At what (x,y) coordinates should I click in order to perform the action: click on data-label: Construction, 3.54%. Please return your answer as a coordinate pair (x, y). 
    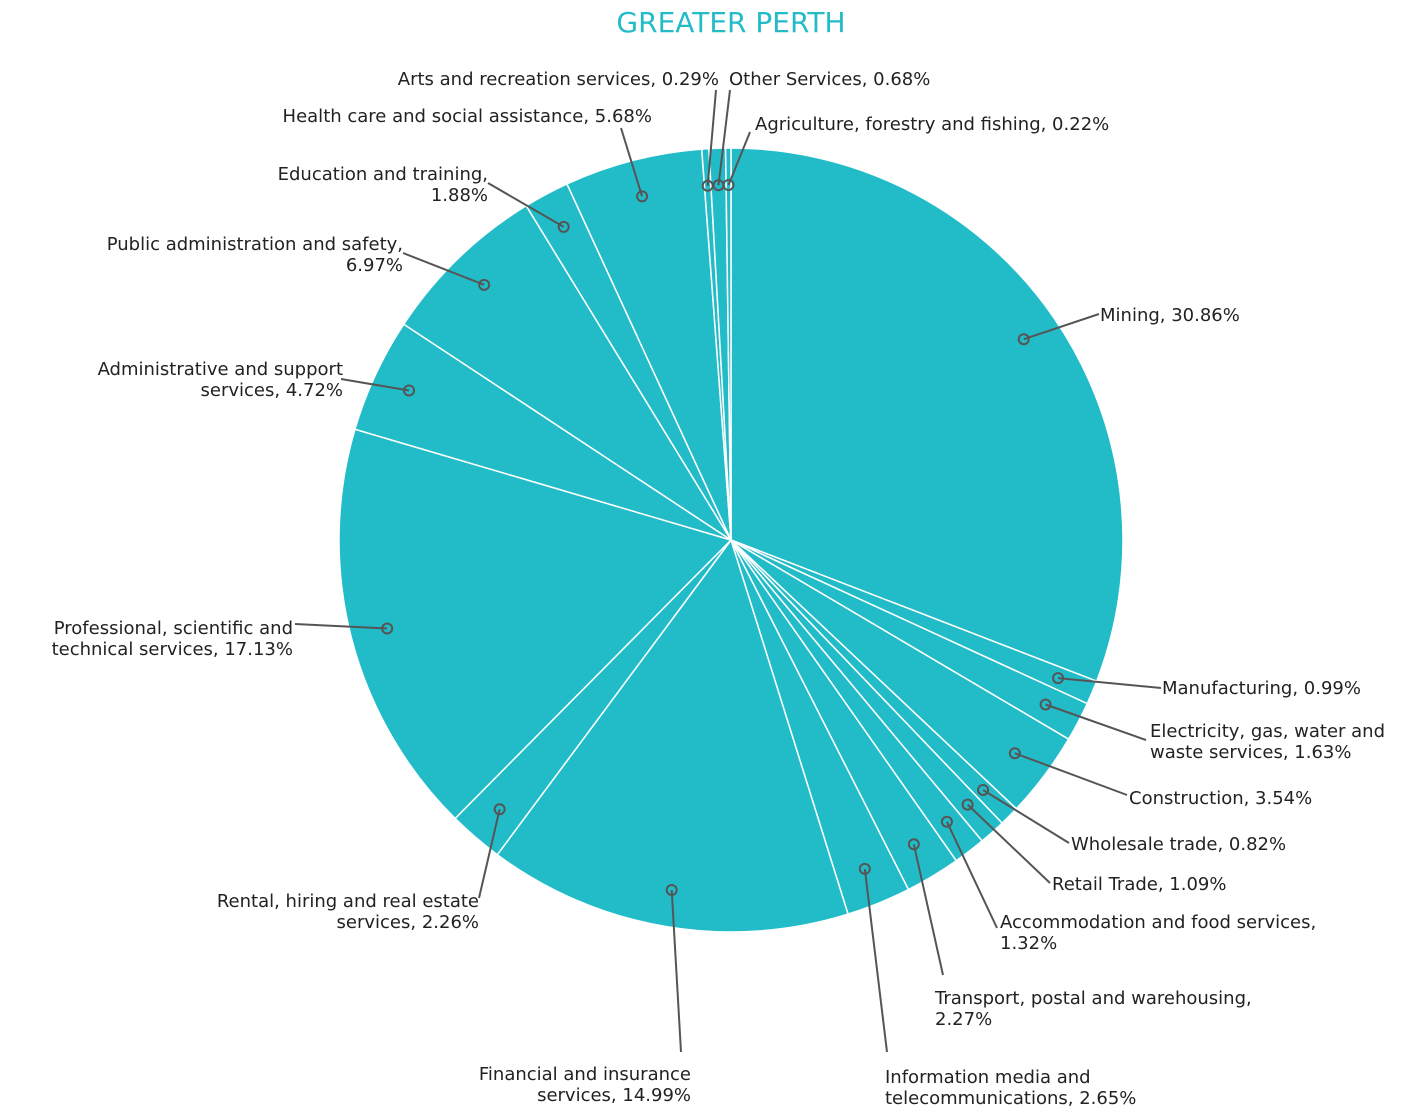
    Looking at the image, I should click on (1220, 798).